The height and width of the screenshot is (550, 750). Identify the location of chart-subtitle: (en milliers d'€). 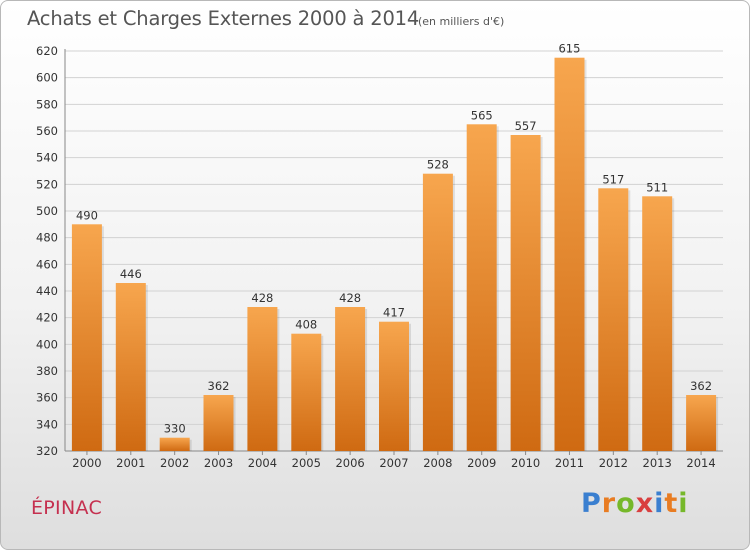
(461, 21).